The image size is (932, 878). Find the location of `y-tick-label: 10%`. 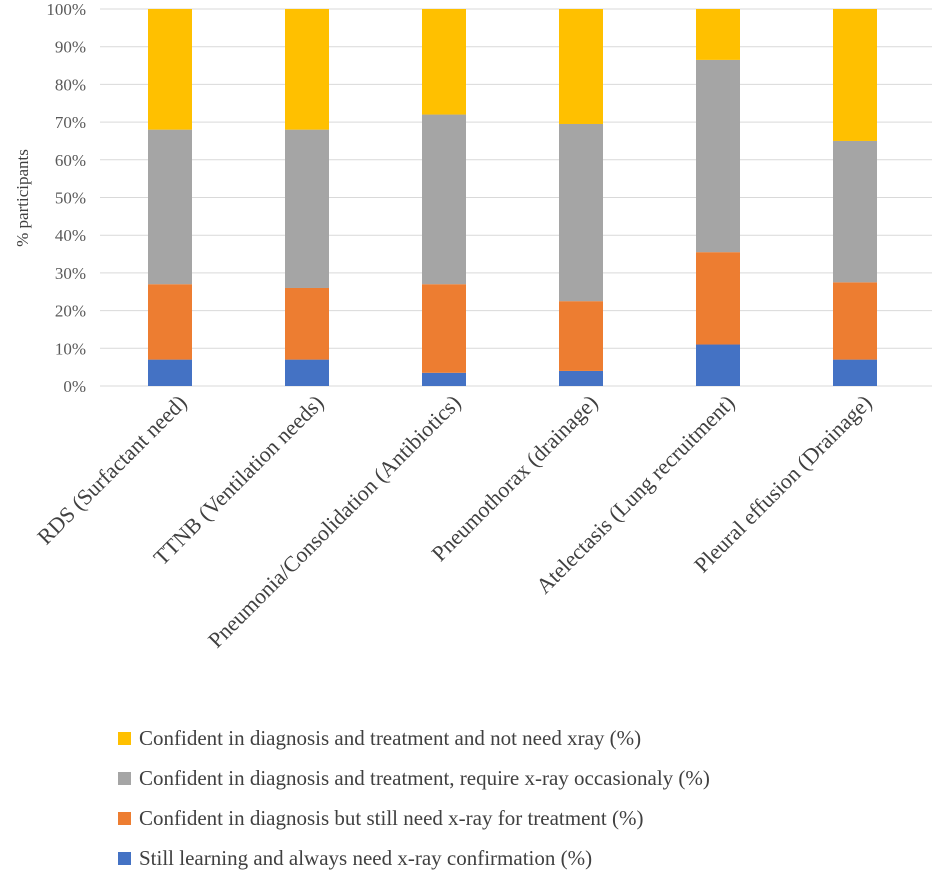

y-tick-label: 10% is located at coordinates (70, 348).